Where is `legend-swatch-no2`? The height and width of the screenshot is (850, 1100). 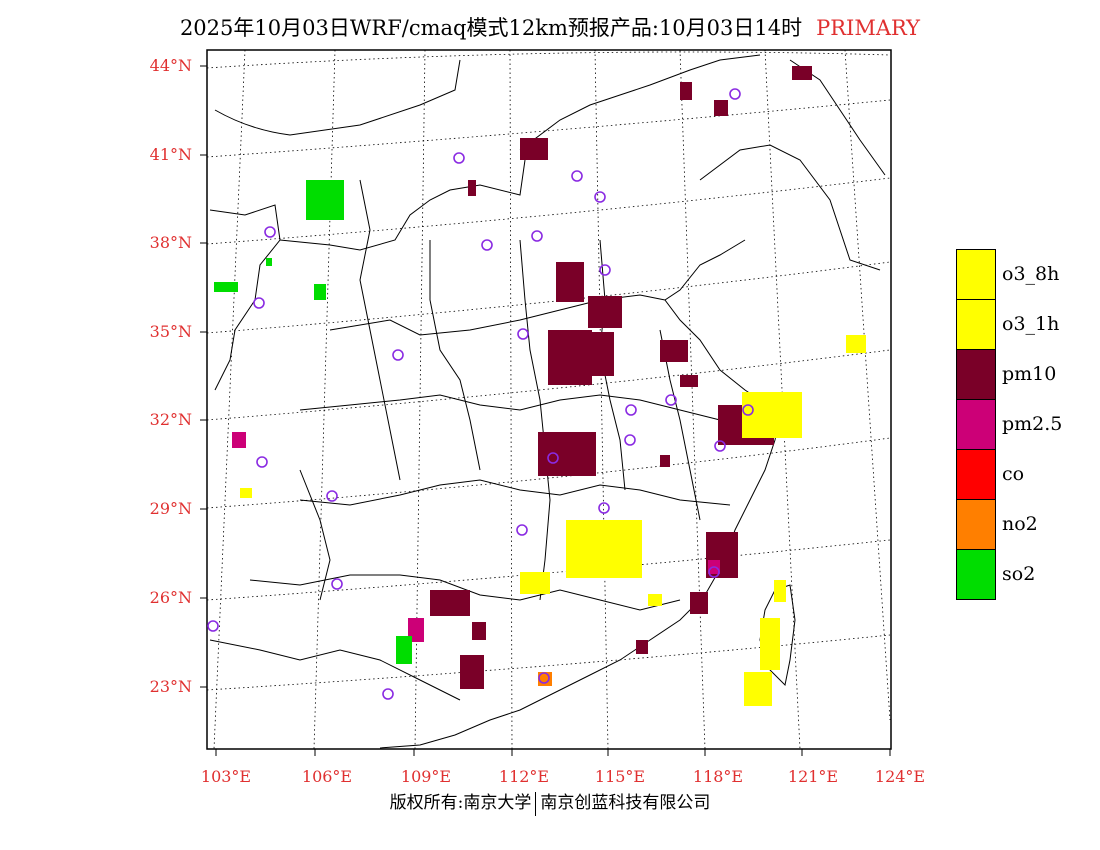
legend-swatch-no2 is located at coordinates (976, 524).